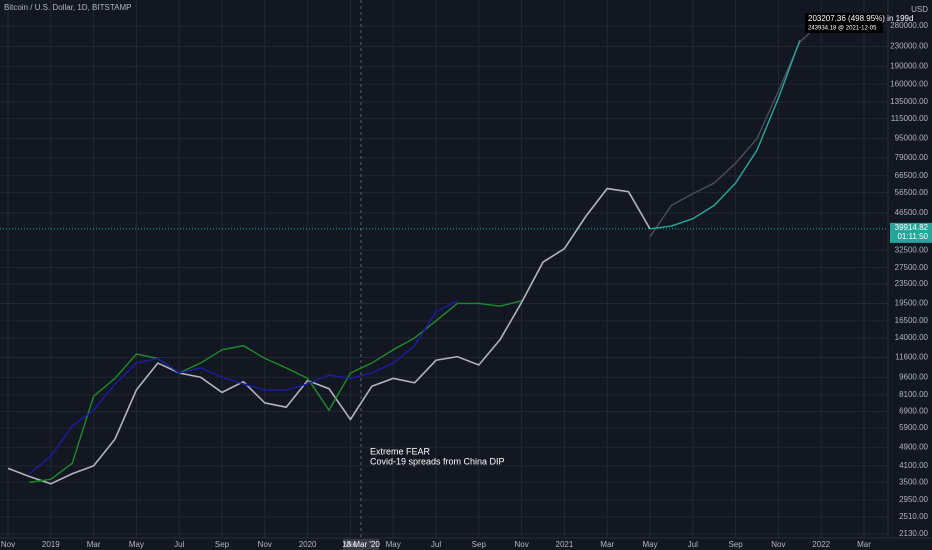  Describe the element at coordinates (842, 29) in the screenshot. I see `measure-text: 243934.18 @ 2021-12-05` at that location.